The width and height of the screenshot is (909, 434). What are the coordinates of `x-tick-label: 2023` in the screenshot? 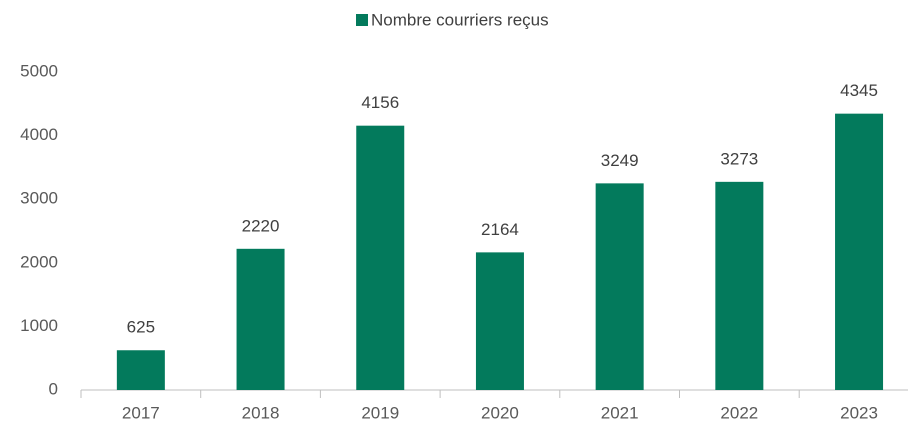 It's located at (859, 412).